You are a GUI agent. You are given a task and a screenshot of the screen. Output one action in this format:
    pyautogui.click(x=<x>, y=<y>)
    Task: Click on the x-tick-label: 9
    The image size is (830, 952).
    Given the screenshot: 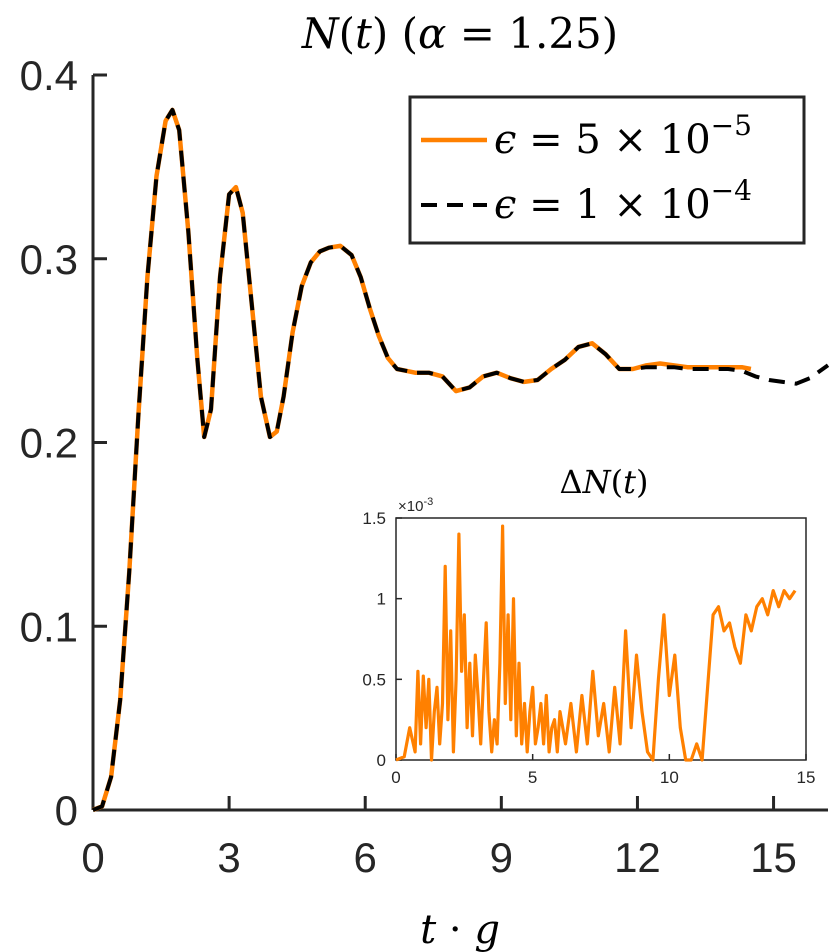 What is the action you would take?
    pyautogui.click(x=501, y=857)
    